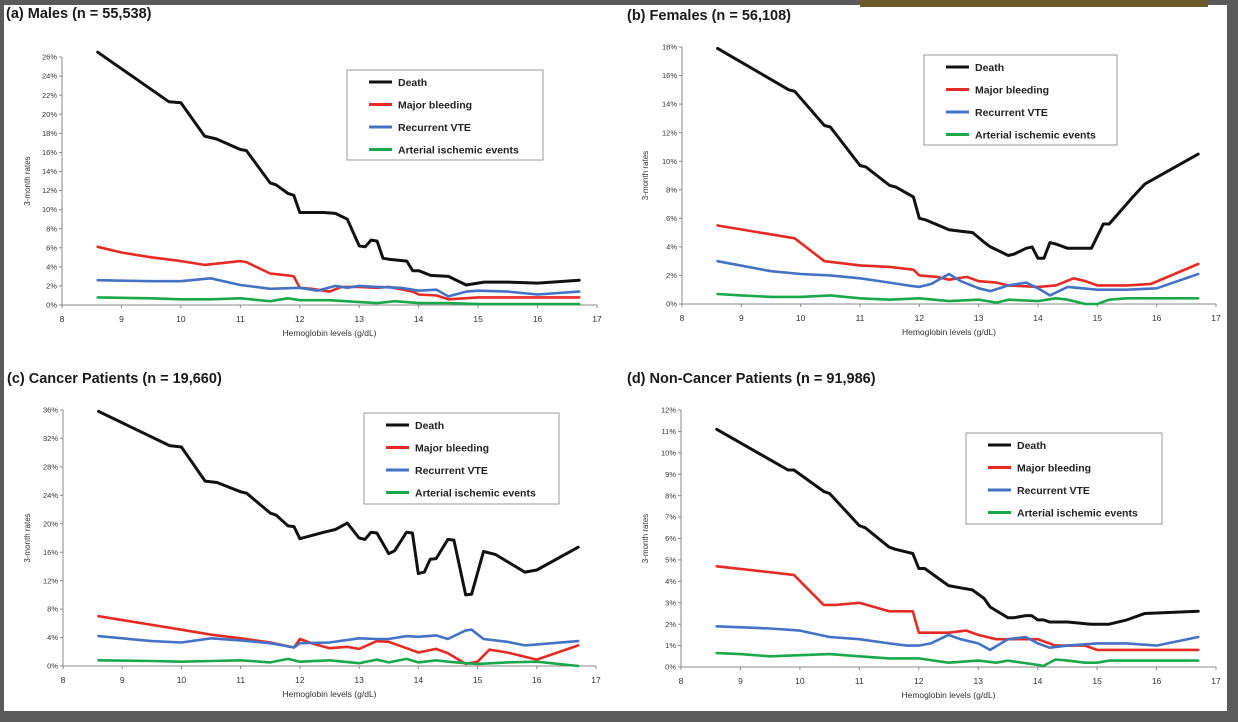  I want to click on legend-label-arterial-ischemic-events-a: Arterial ischemic events, so click(458, 150).